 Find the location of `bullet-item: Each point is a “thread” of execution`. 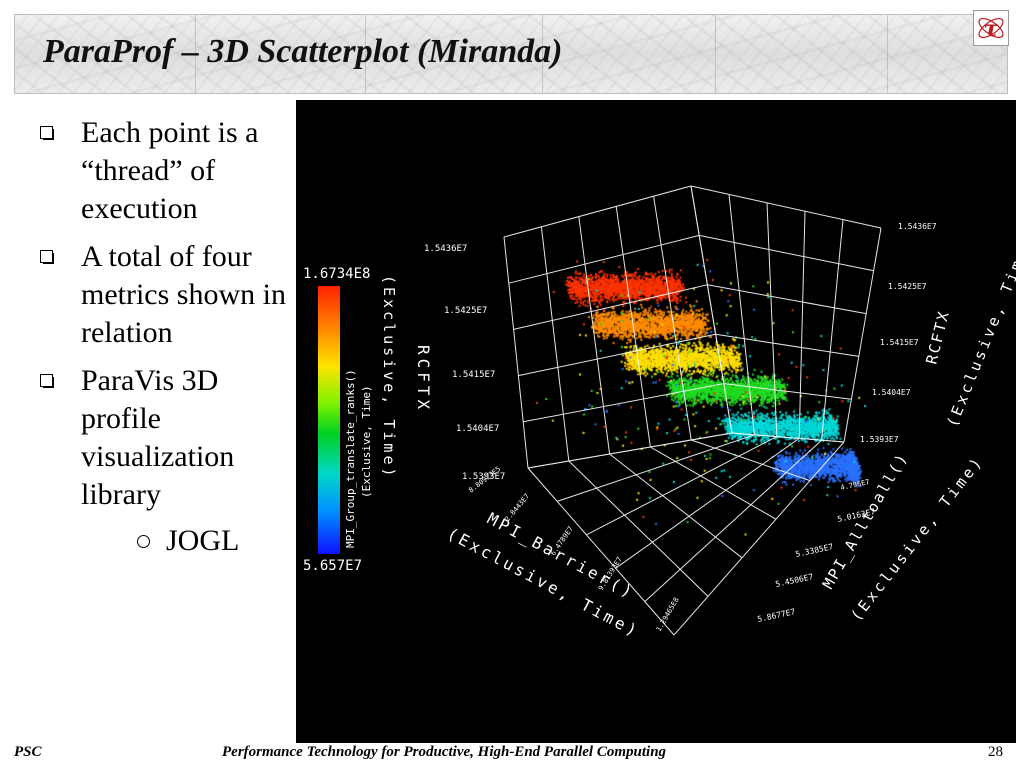

bullet-item: Each point is a “thread” of execution is located at coordinates (165, 171).